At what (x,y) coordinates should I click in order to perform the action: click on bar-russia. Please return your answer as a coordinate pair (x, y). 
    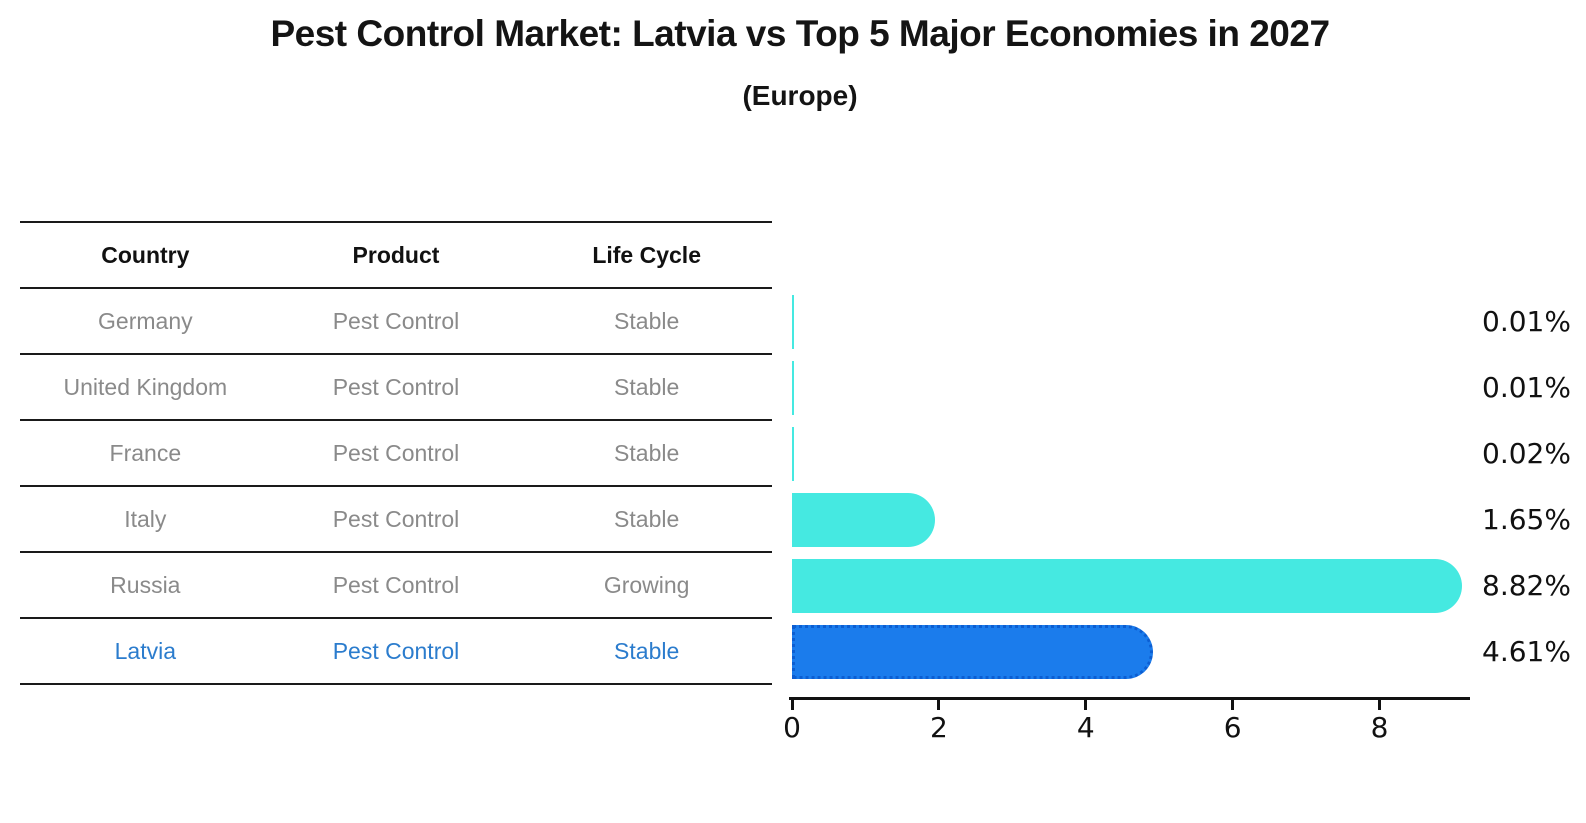
    Looking at the image, I should click on (1127, 586).